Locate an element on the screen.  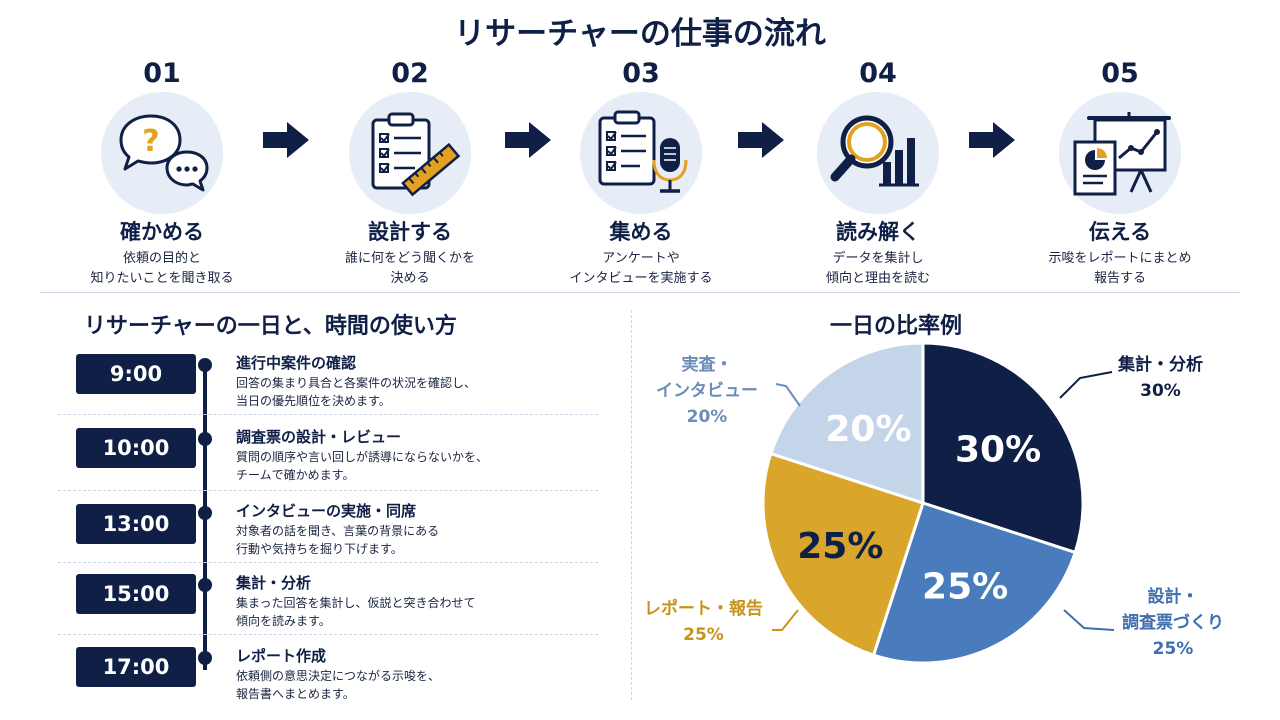
column-divider is located at coordinates (631, 505).